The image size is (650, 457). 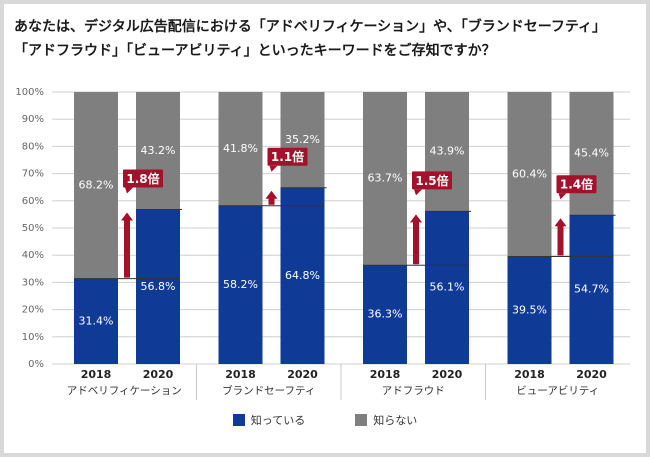 I want to click on x-category-label: アドベリフィケーション, so click(x=124, y=391).